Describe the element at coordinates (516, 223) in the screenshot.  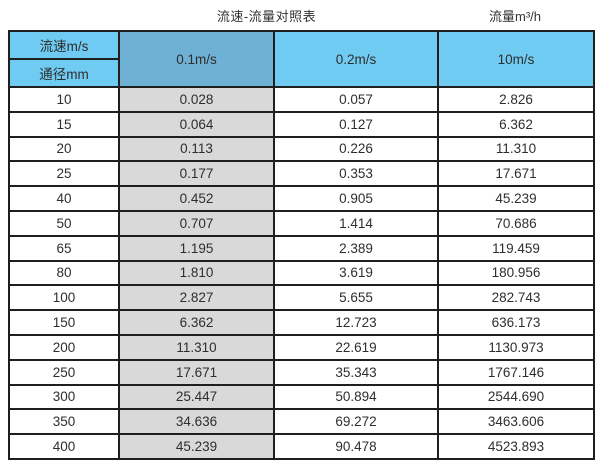
I see `flow-value-cell: 70.686` at that location.